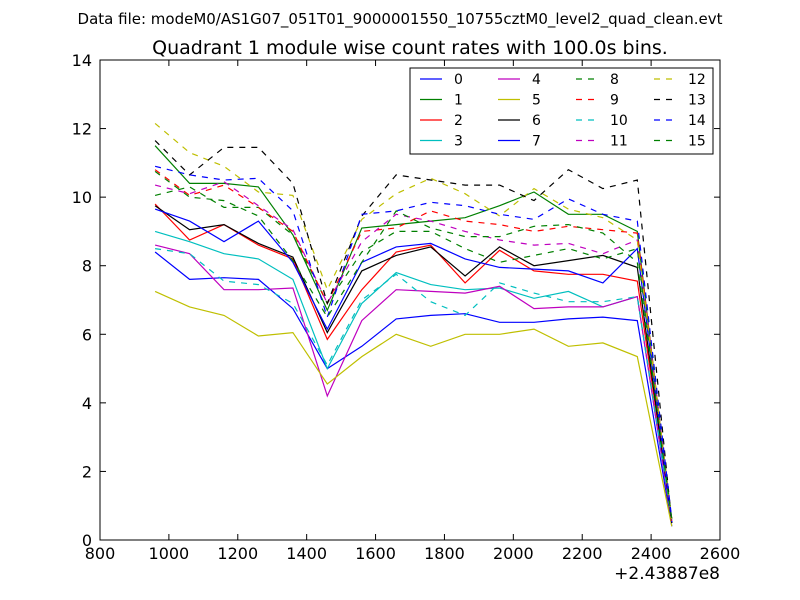  I want to click on x-tick-label: 1800, so click(444, 553).